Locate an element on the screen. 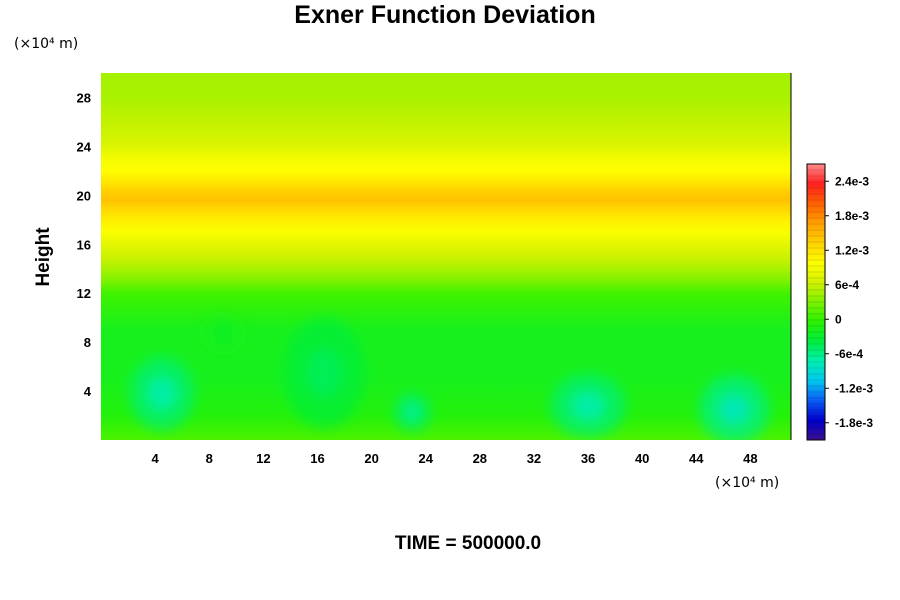 This screenshot has height=600, width=900. colorbar-tick-label: 6e-4 is located at coordinates (847, 285).